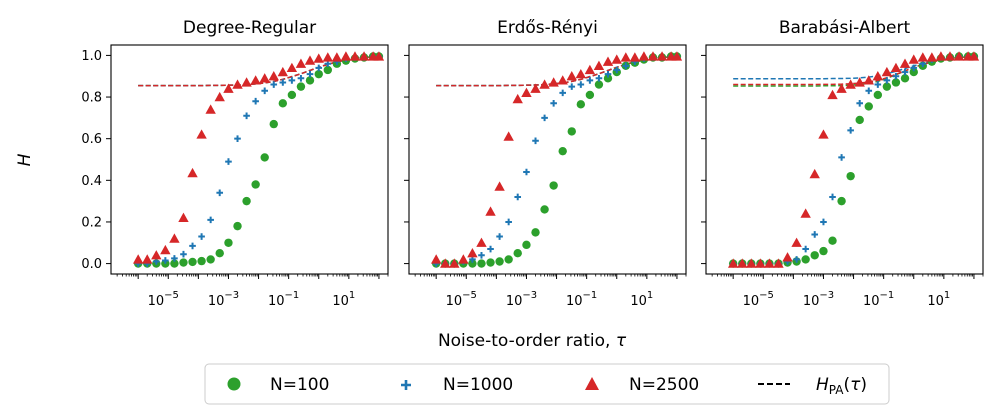  I want to click on legend-handle, so click(406, 385).